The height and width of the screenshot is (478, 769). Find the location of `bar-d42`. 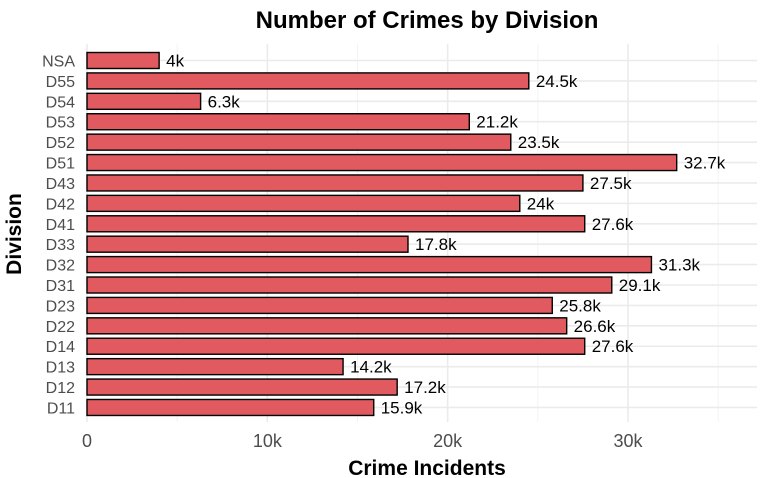

bar-d42 is located at coordinates (303, 203).